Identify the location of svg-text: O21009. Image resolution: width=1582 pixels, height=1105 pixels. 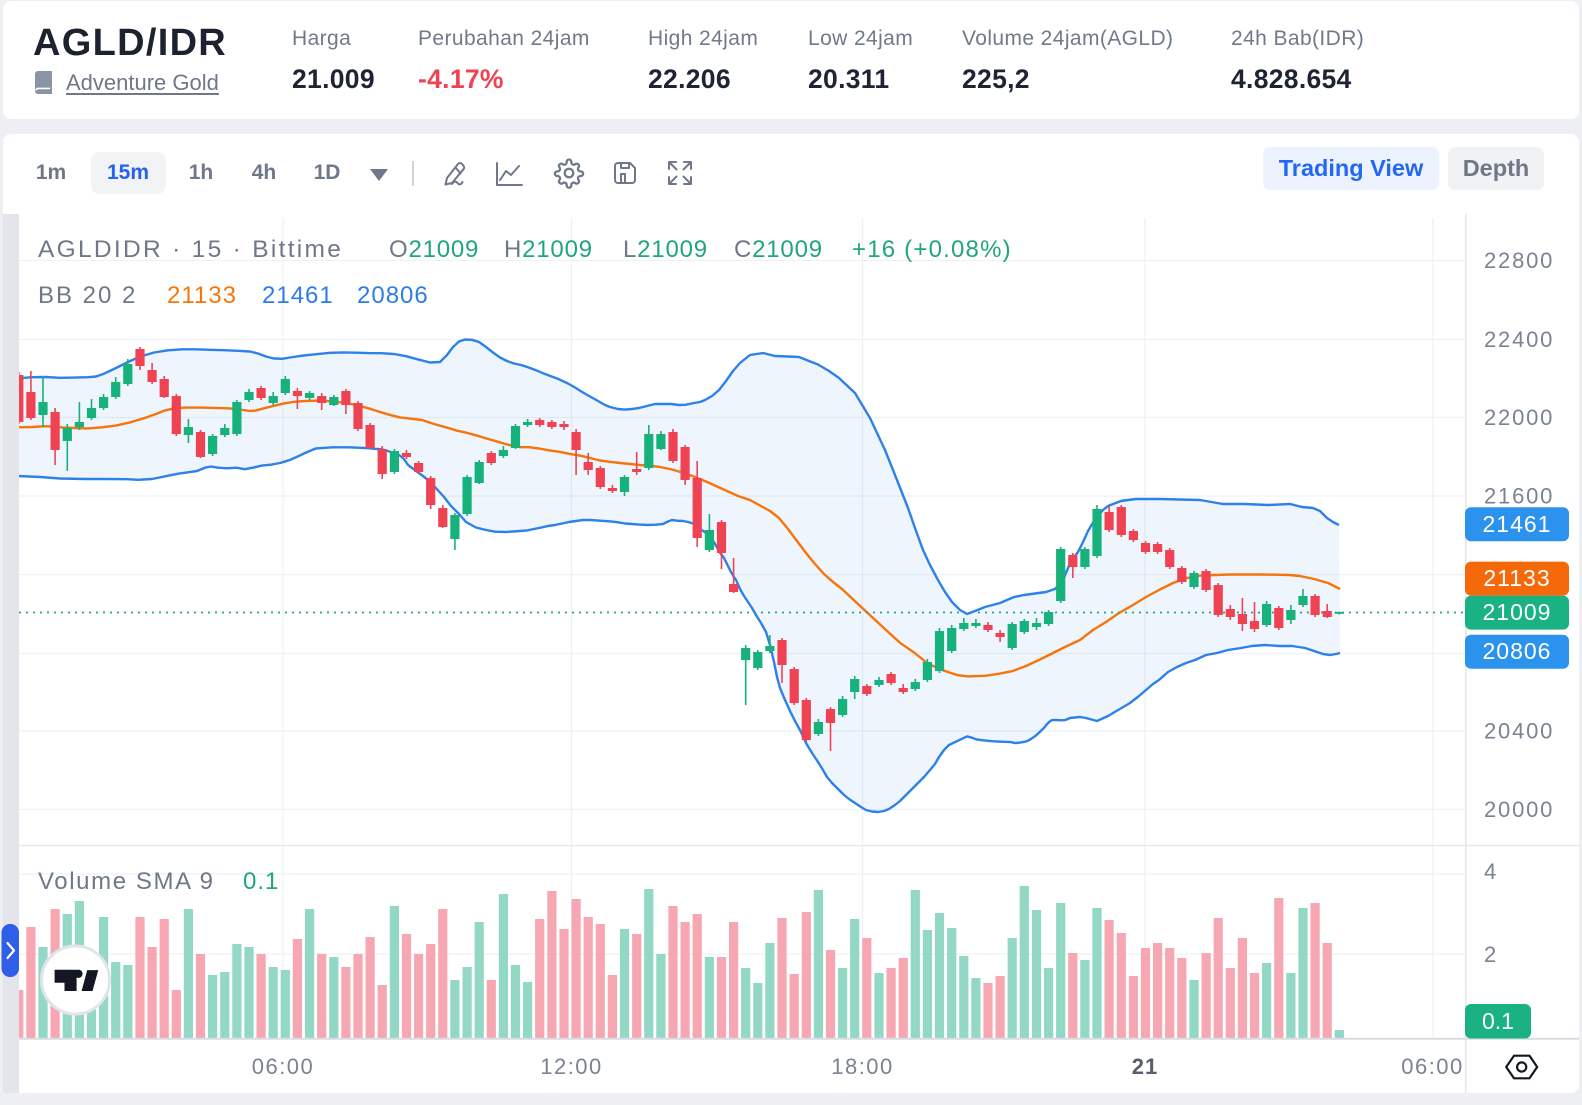
(434, 249).